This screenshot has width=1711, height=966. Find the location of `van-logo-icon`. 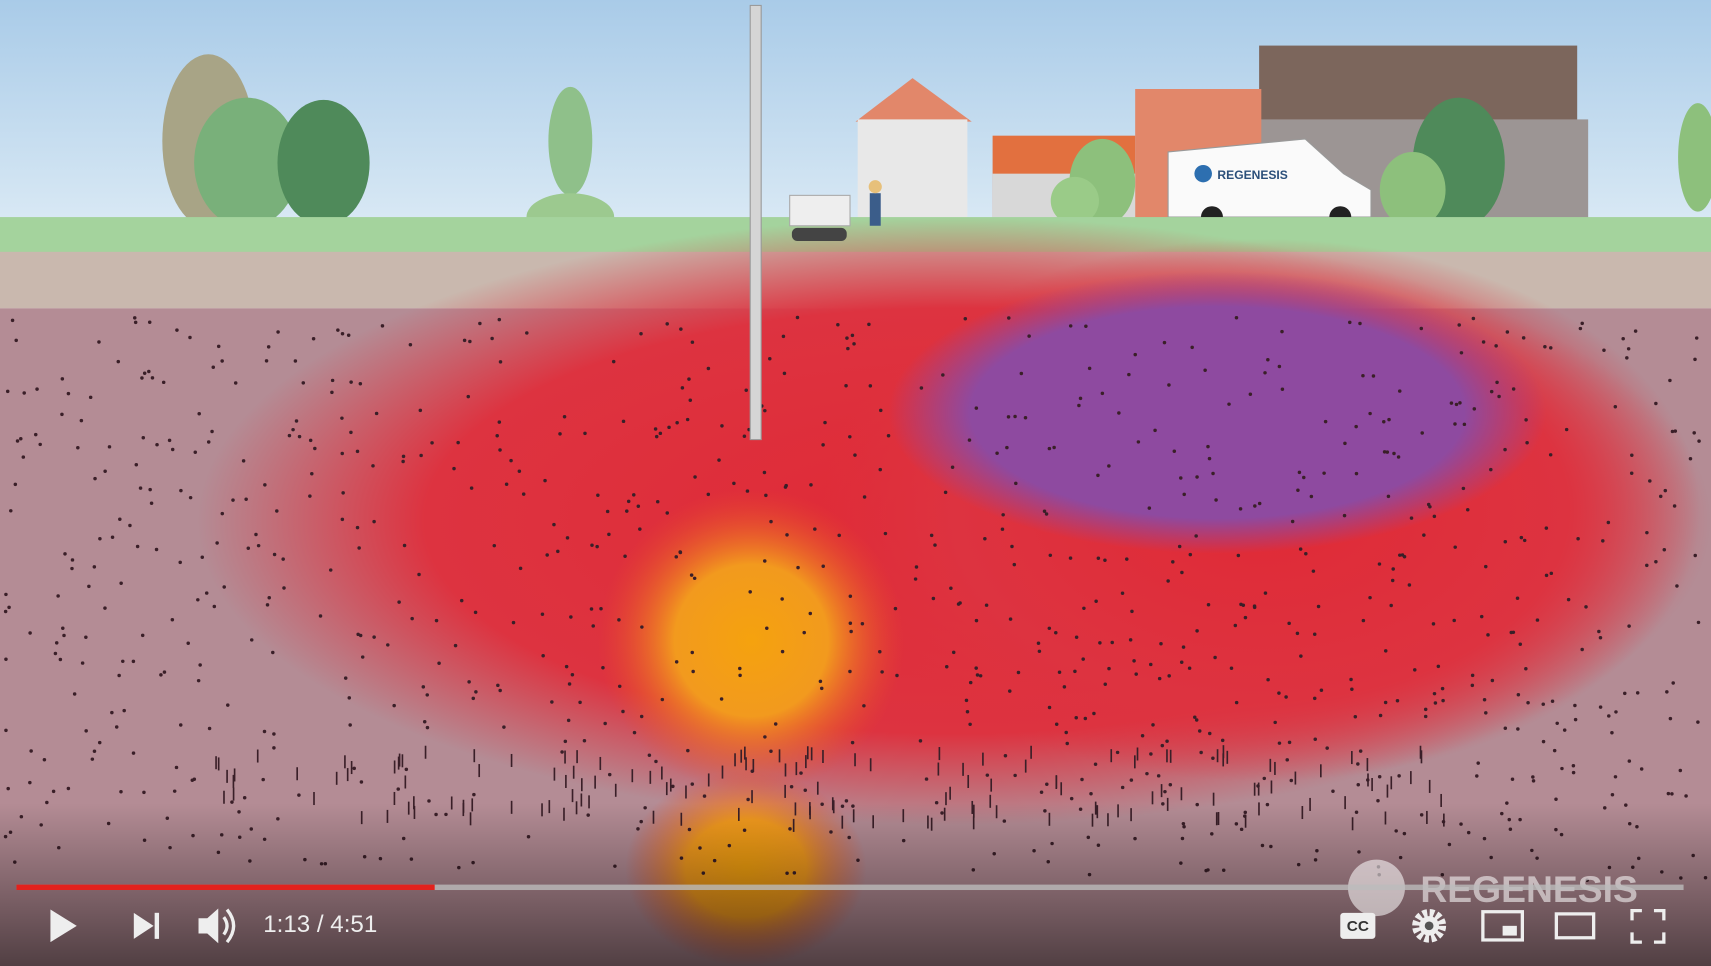

van-logo-icon is located at coordinates (1203, 173).